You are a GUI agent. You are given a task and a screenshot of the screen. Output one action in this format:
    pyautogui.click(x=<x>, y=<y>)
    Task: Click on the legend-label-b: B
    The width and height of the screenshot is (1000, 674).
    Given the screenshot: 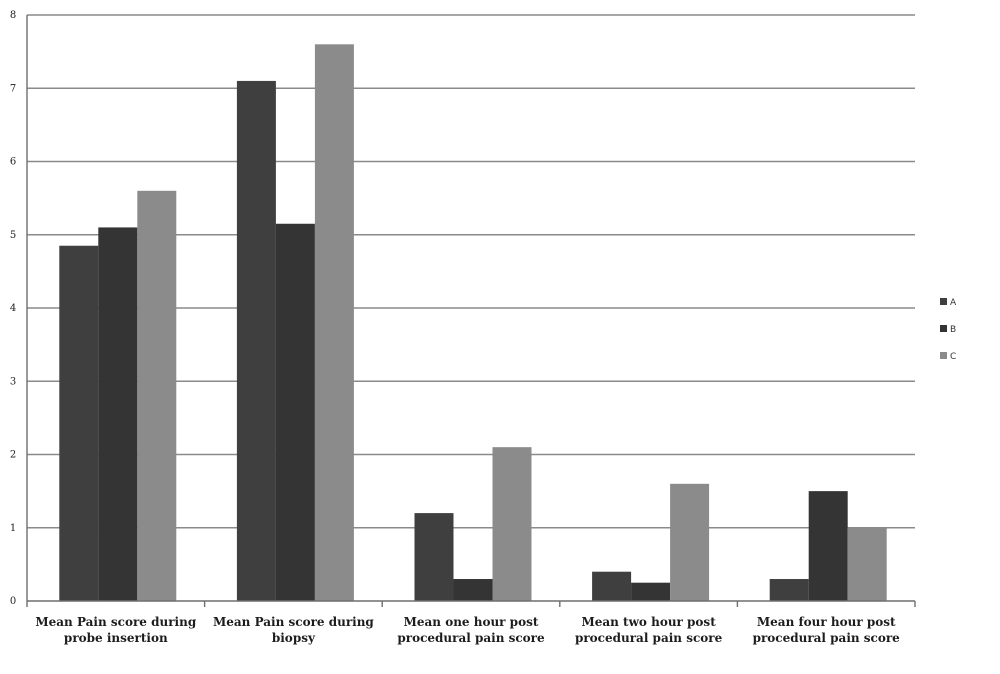 What is the action you would take?
    pyautogui.click(x=953, y=330)
    